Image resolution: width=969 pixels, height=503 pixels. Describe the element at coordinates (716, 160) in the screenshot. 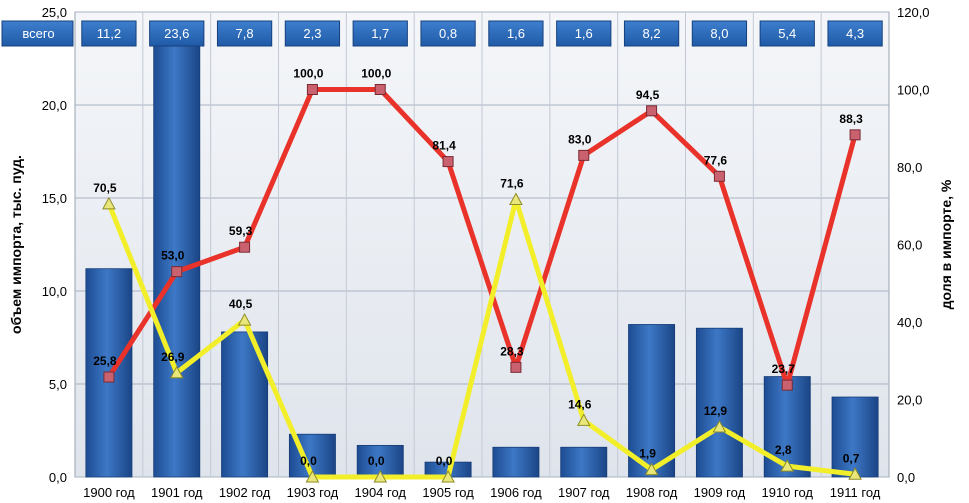

I see `share-red-label: 77,6` at that location.